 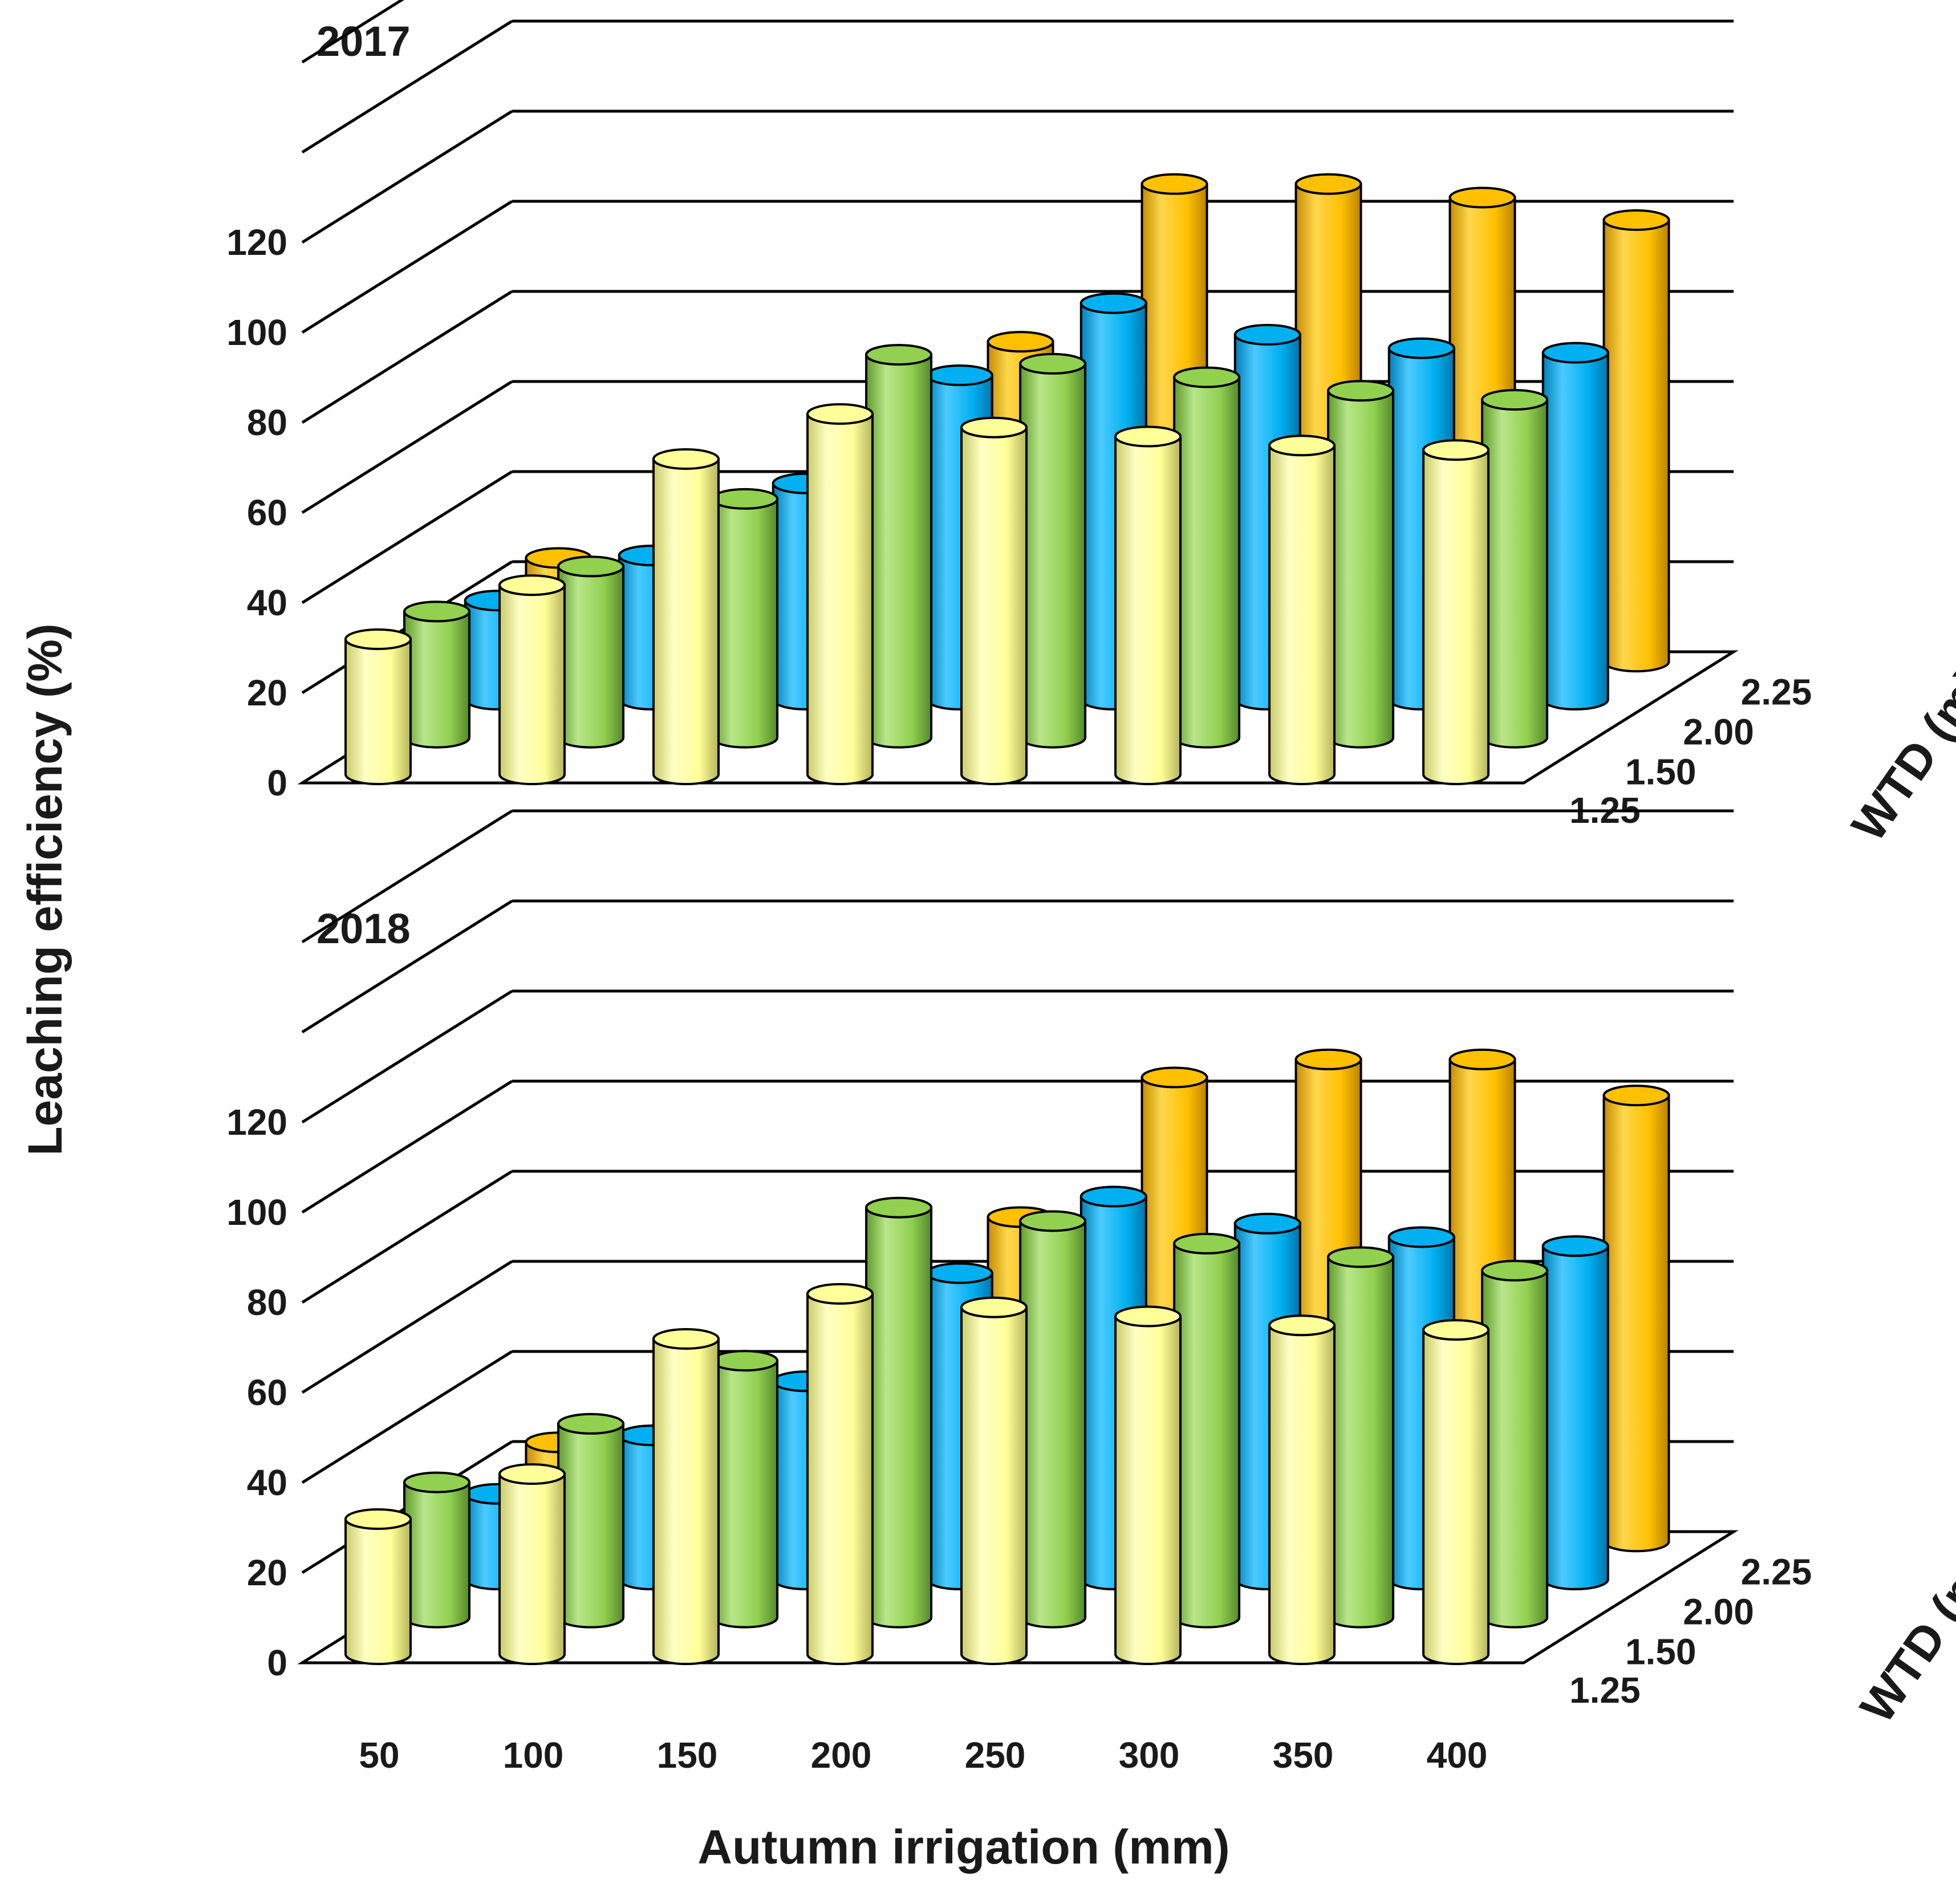 What do you see at coordinates (267, 1482) in the screenshot?
I see `y-tick-label: 40` at bounding box center [267, 1482].